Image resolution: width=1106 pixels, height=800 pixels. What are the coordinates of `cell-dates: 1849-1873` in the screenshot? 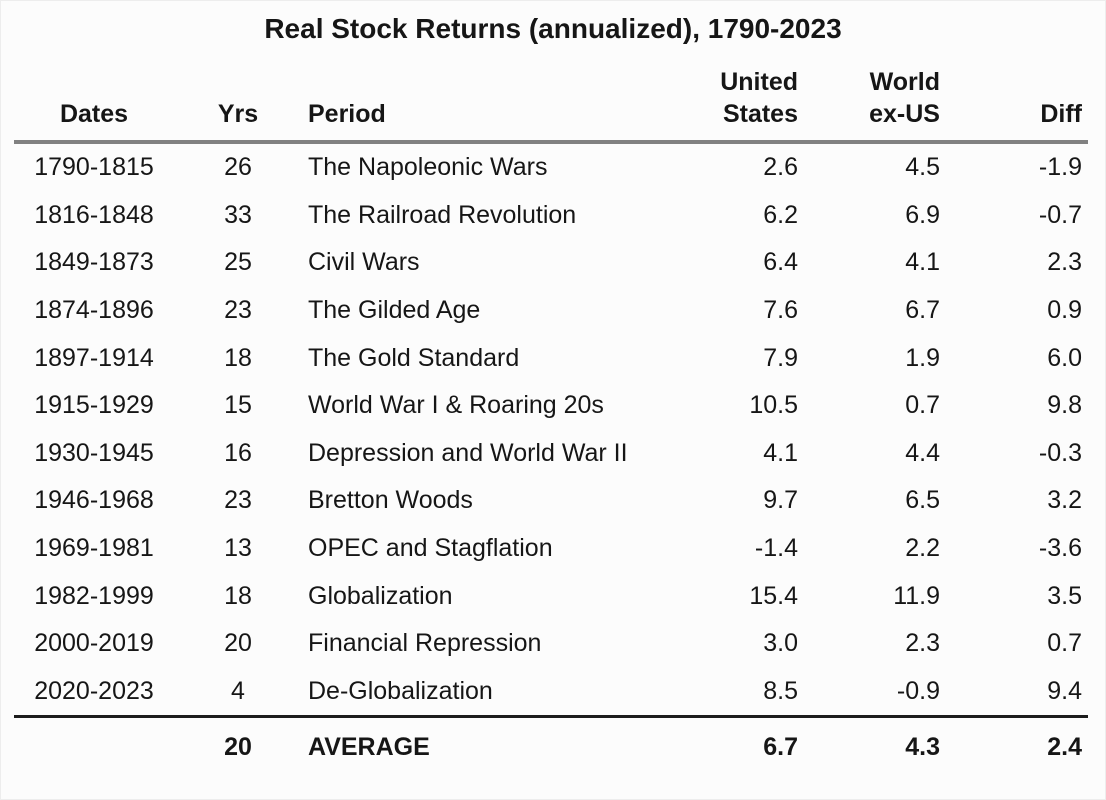 It's located at (94, 262).